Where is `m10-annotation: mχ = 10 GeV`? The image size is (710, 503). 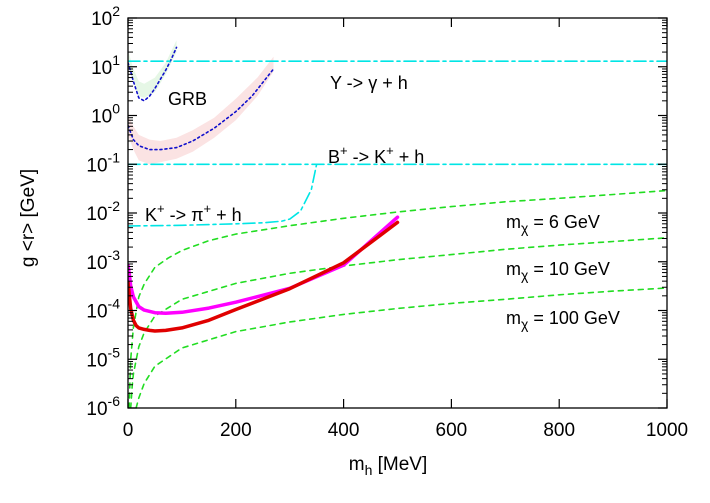 m10-annotation: mχ = 10 GeV is located at coordinates (558, 271).